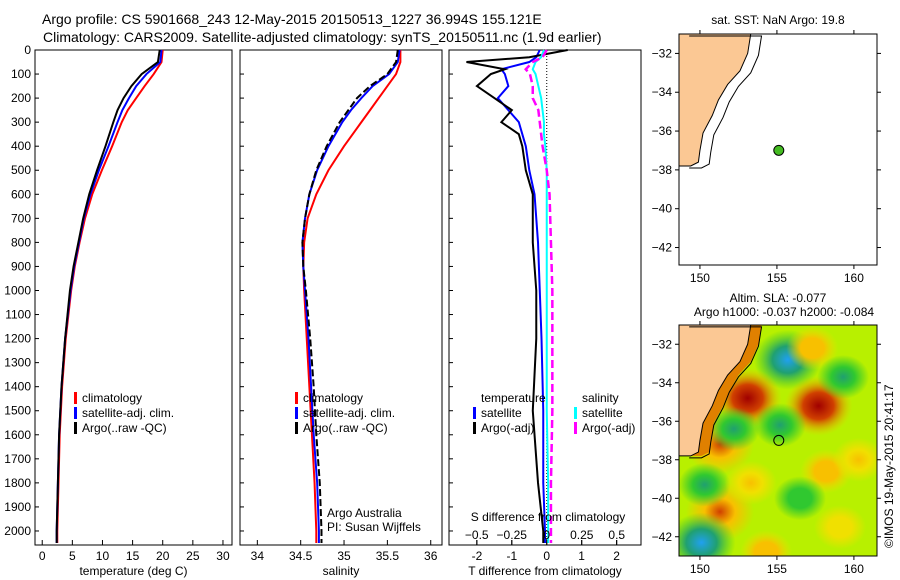  I want to click on legend-heading-temperature: temperature, so click(513, 398).